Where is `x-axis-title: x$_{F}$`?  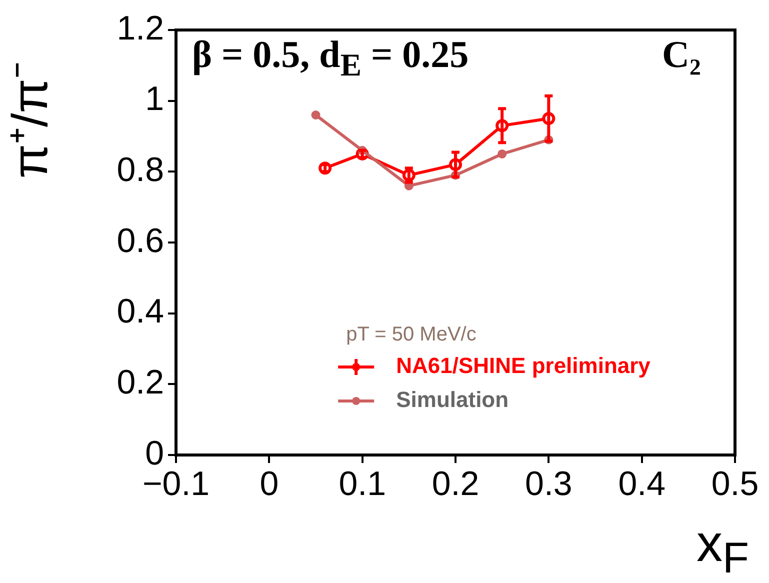
x-axis-title: x$_{F}$ is located at coordinates (722, 549).